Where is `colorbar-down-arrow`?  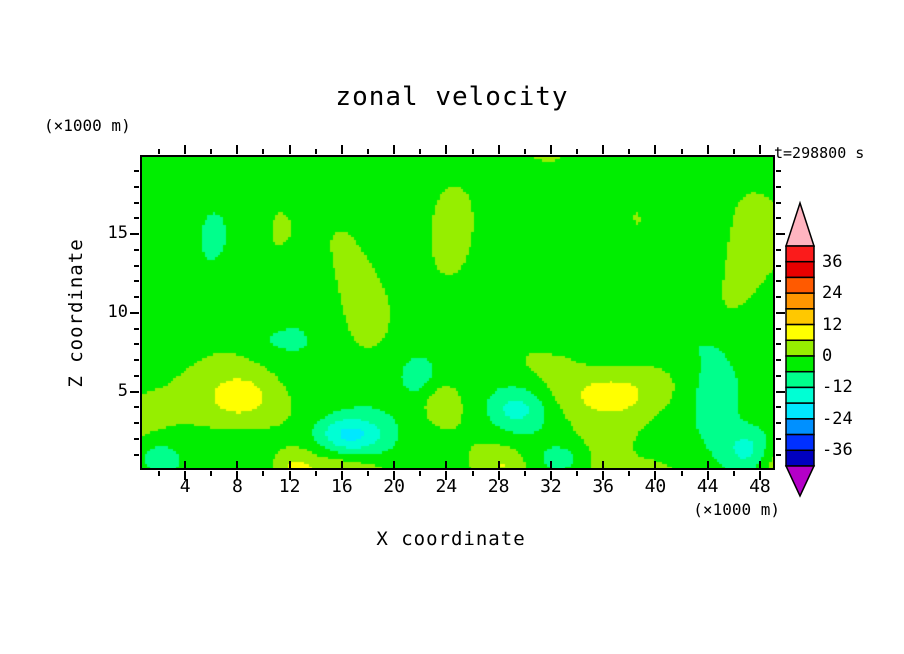 colorbar-down-arrow is located at coordinates (800, 481).